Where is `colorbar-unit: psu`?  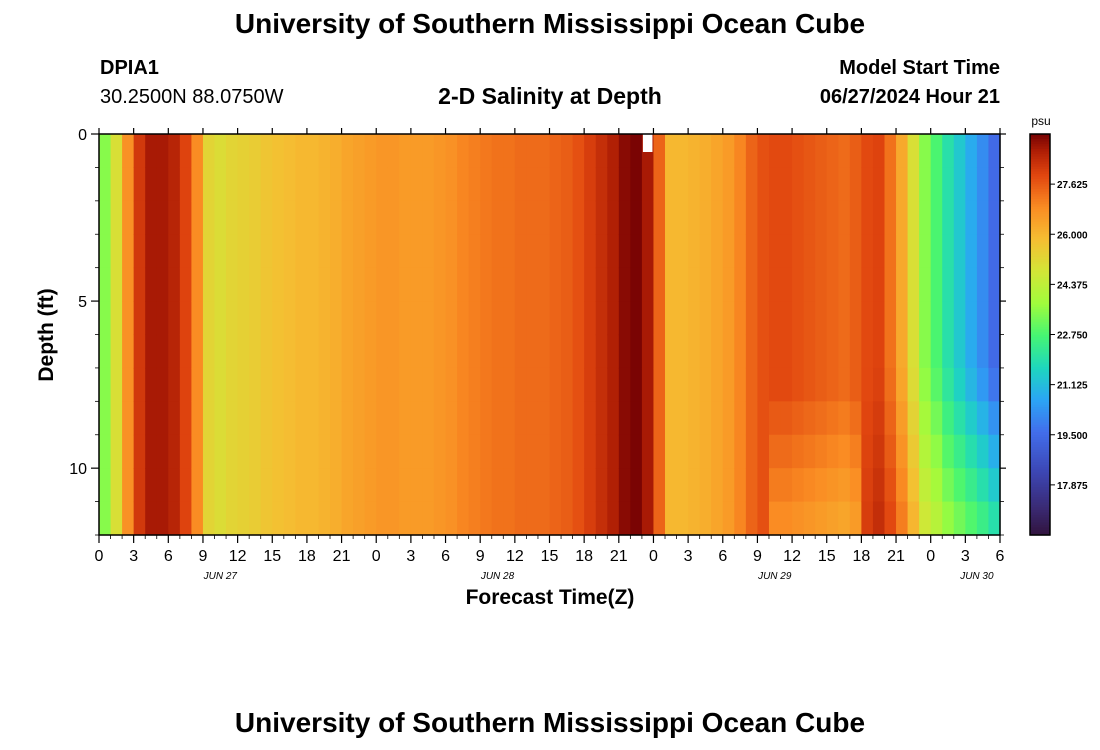 colorbar-unit: psu is located at coordinates (1040, 121).